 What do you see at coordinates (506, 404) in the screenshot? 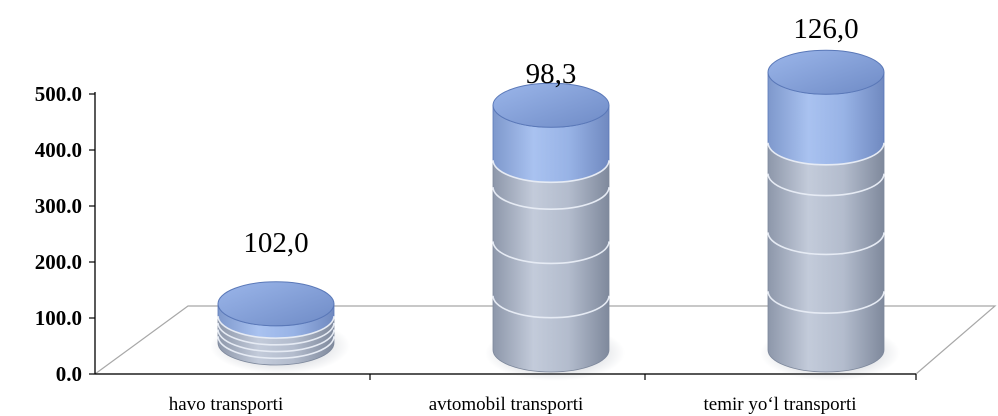
I see `x-tick-label: avtomobil transporti` at bounding box center [506, 404].